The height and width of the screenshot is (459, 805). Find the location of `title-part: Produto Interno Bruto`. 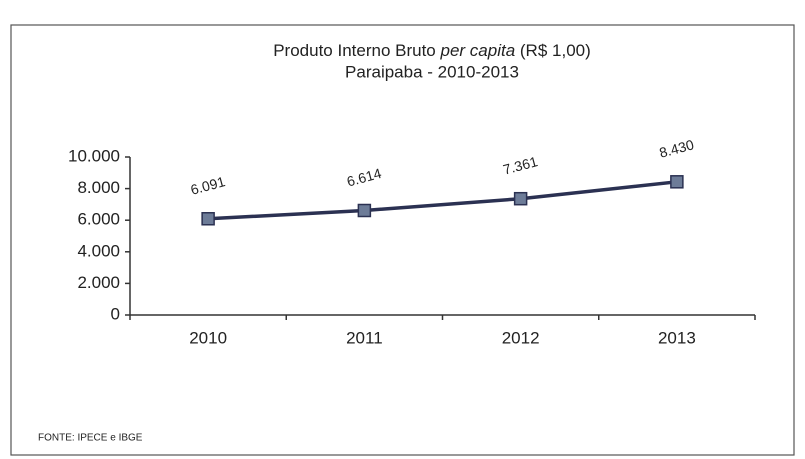

title-part: Produto Interno Bruto is located at coordinates (356, 50).